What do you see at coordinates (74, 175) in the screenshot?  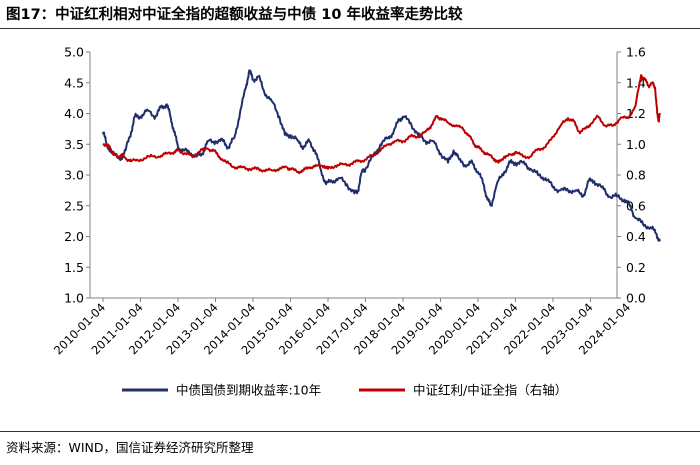 I see `left-tick-label: 3.0` at bounding box center [74, 175].